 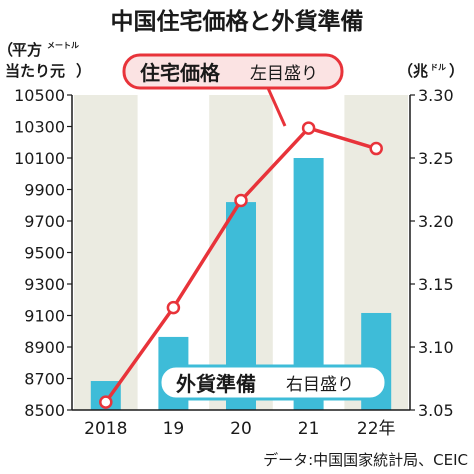 I want to click on right-axis-unit-small: ドル, so click(x=438, y=67).